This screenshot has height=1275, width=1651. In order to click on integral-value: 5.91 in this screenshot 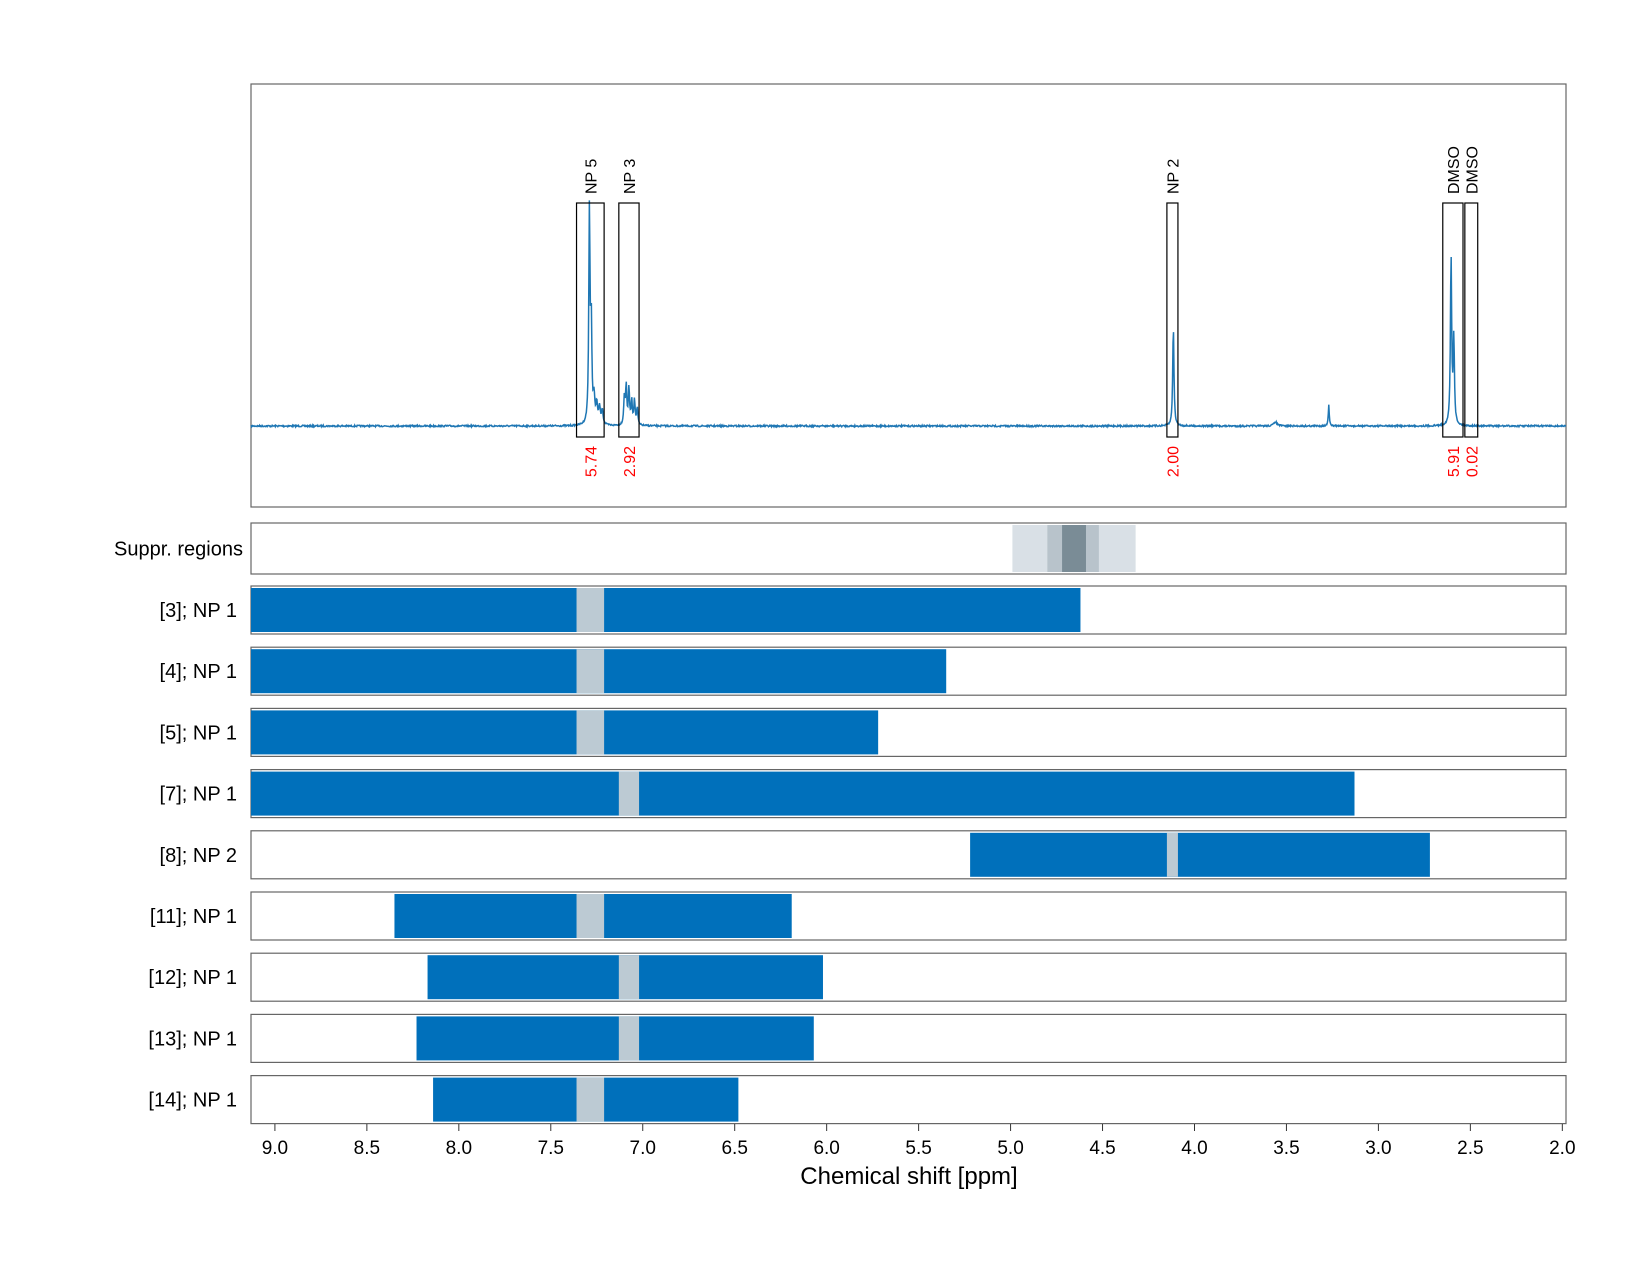, I will do `click(1454, 461)`.